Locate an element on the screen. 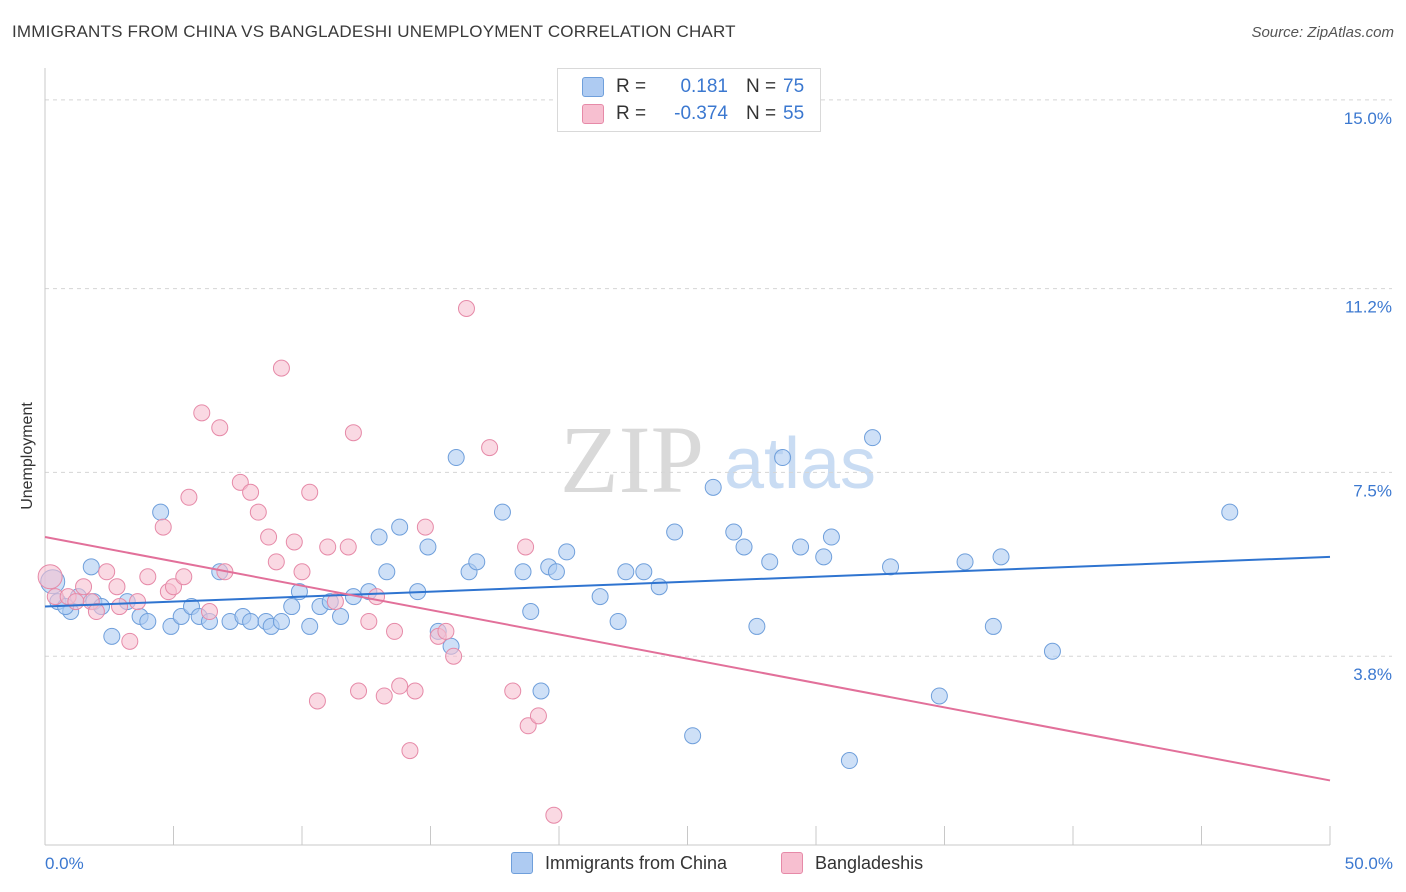 Image resolution: width=1406 pixels, height=892 pixels. n-value: 55 is located at coordinates (794, 113).